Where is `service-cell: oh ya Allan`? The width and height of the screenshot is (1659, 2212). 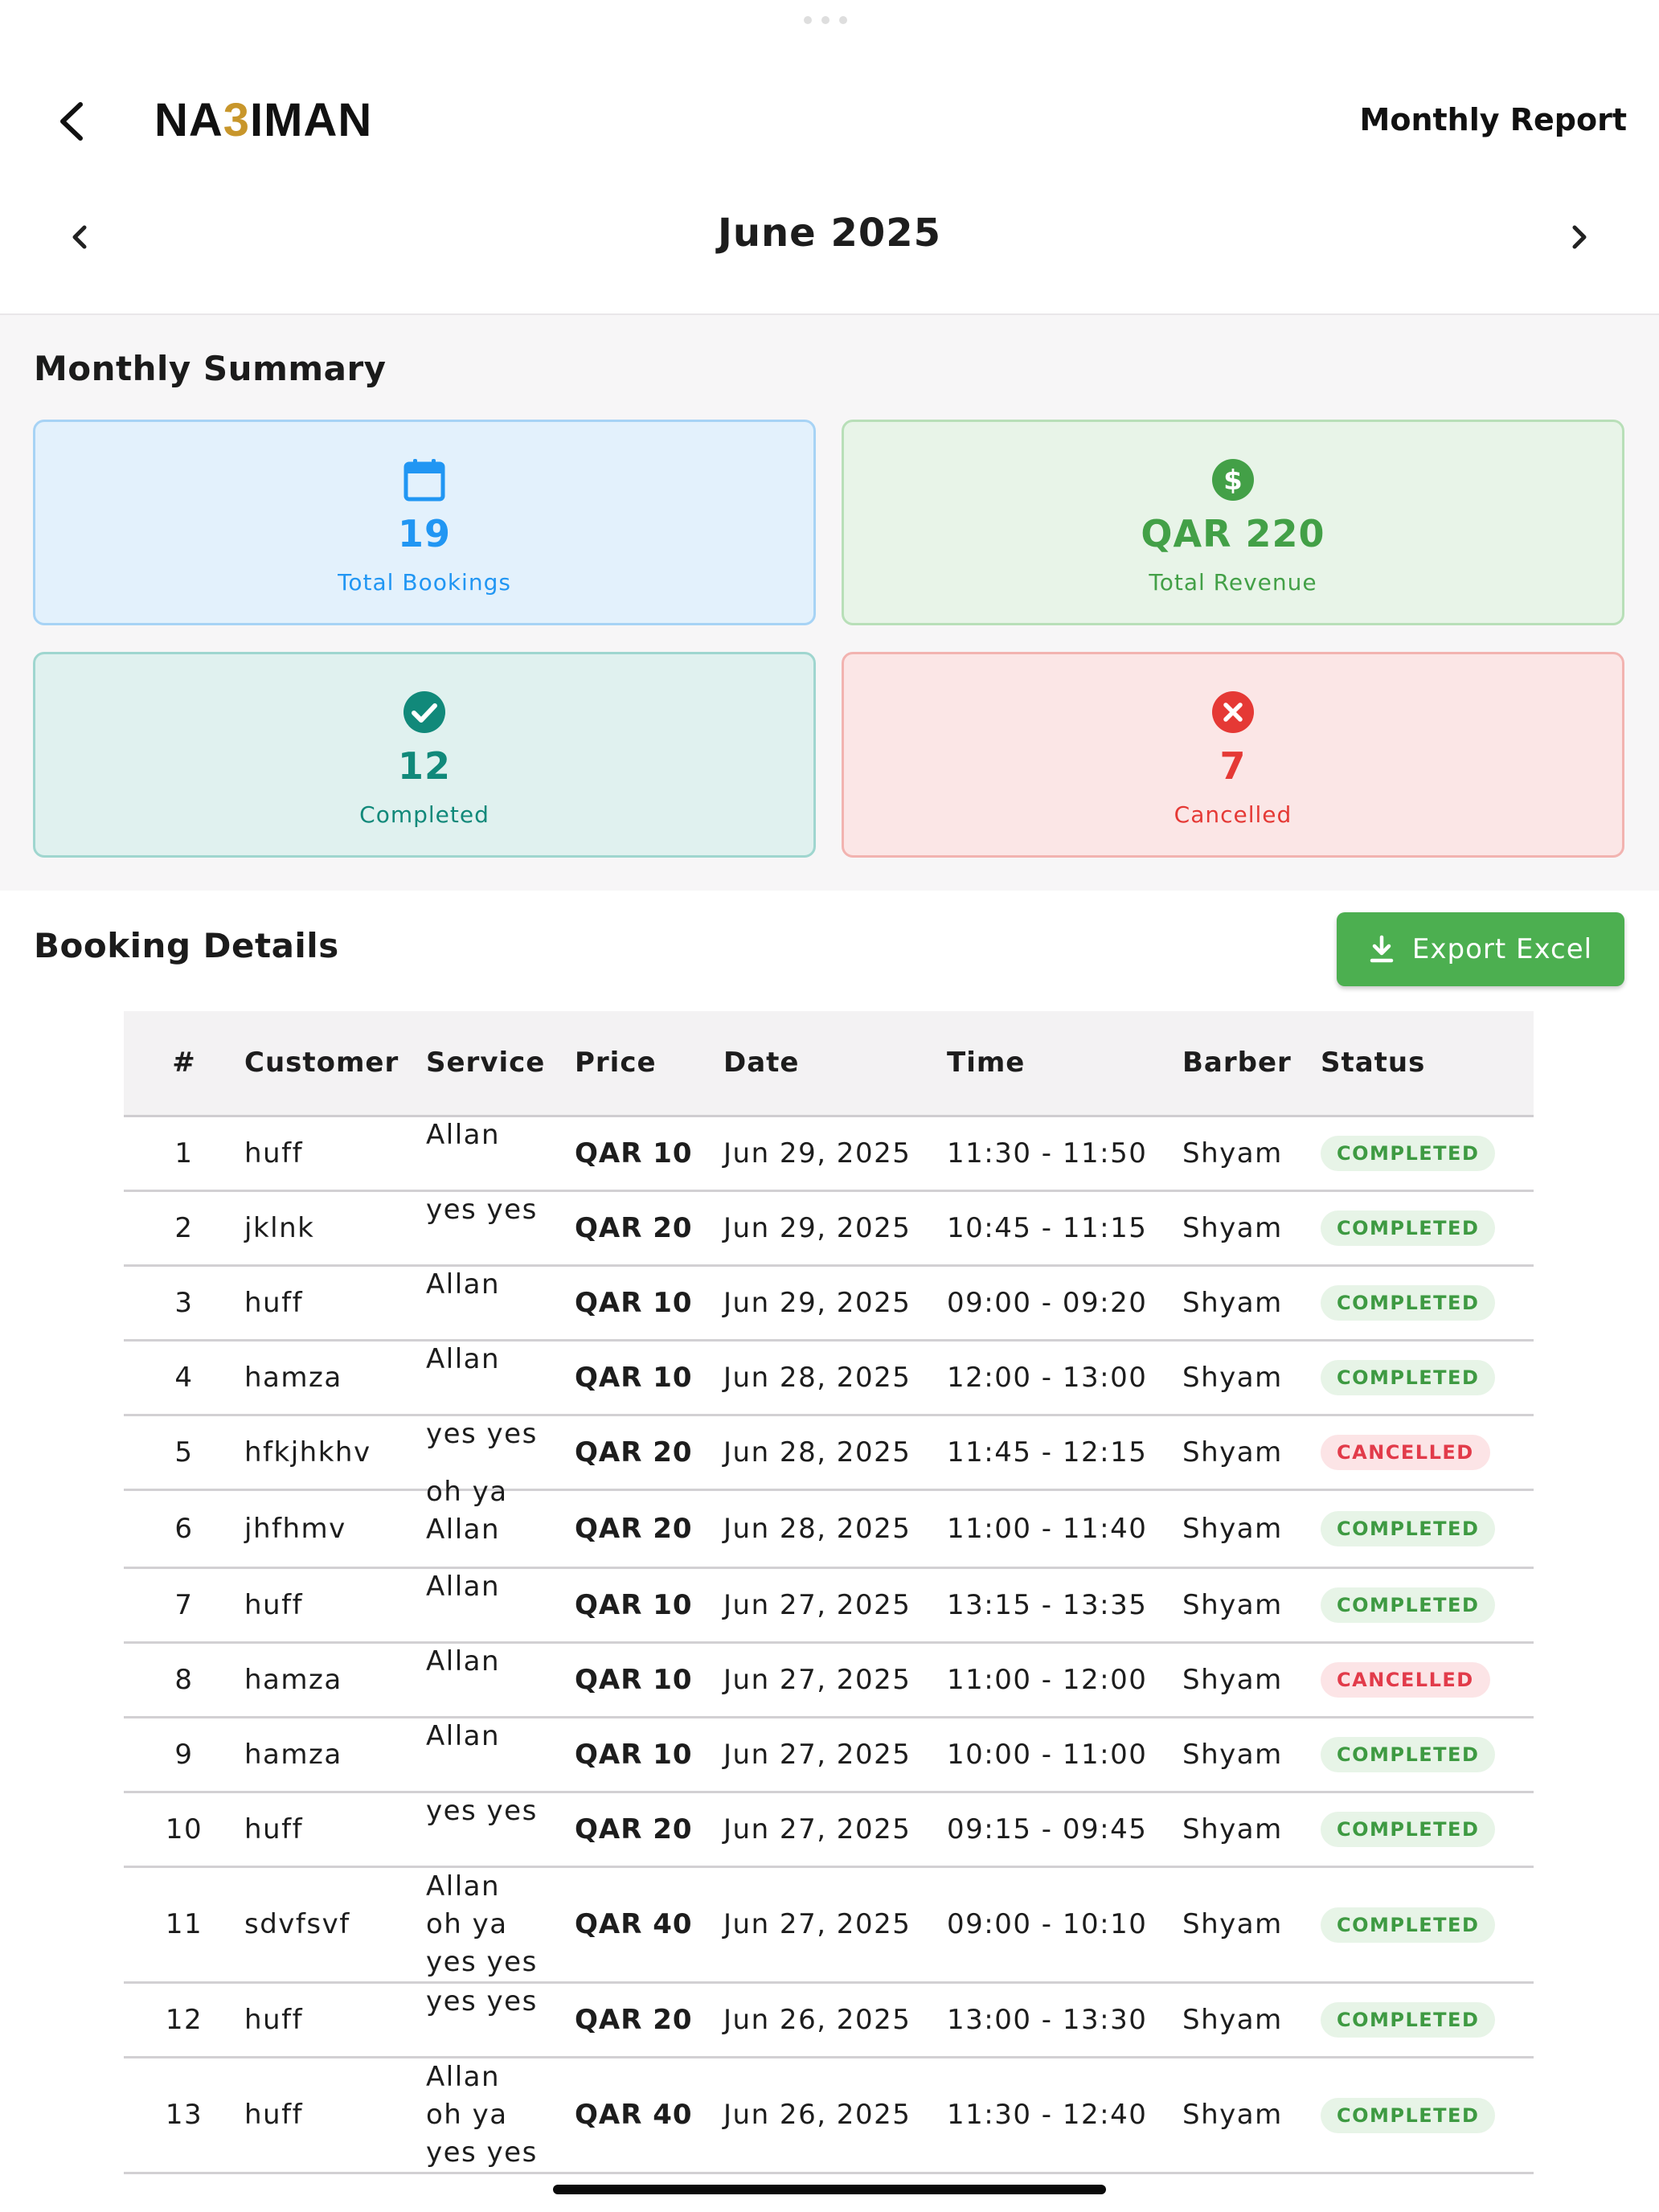 service-cell: oh ya Allan is located at coordinates (500, 1522).